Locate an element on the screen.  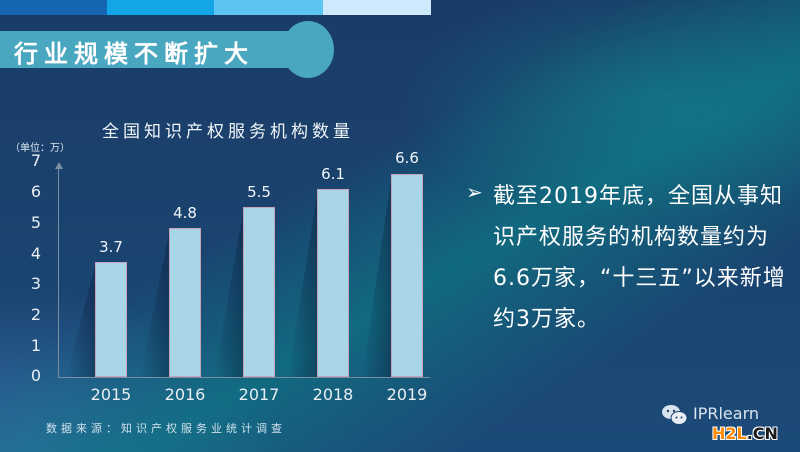
data-source-note: 数据来源：知识产权服务业统计调查 is located at coordinates (166, 428).